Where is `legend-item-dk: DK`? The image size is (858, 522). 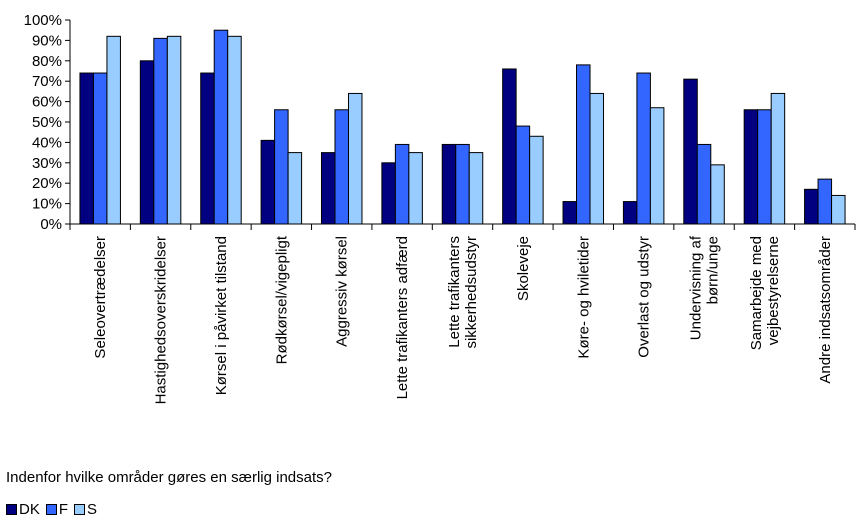 legend-item-dk: DK is located at coordinates (23, 509).